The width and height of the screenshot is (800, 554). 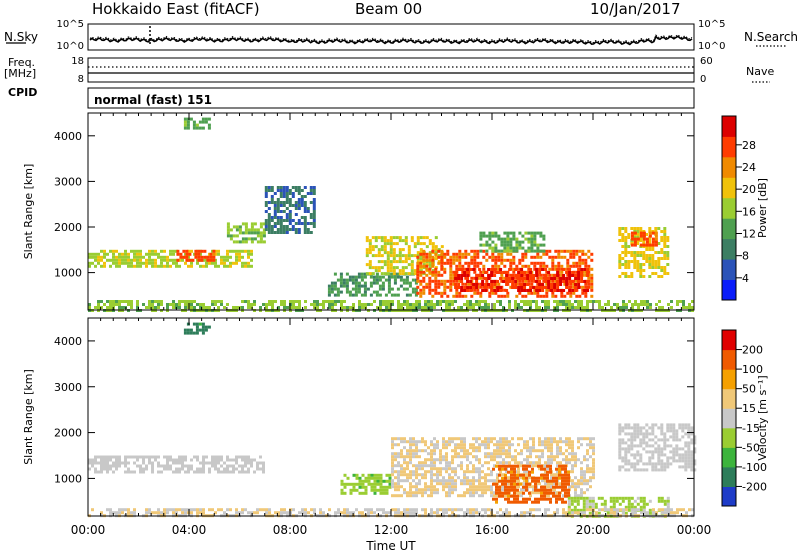 What do you see at coordinates (760, 71) in the screenshot?
I see `nave-label: Nave` at bounding box center [760, 71].